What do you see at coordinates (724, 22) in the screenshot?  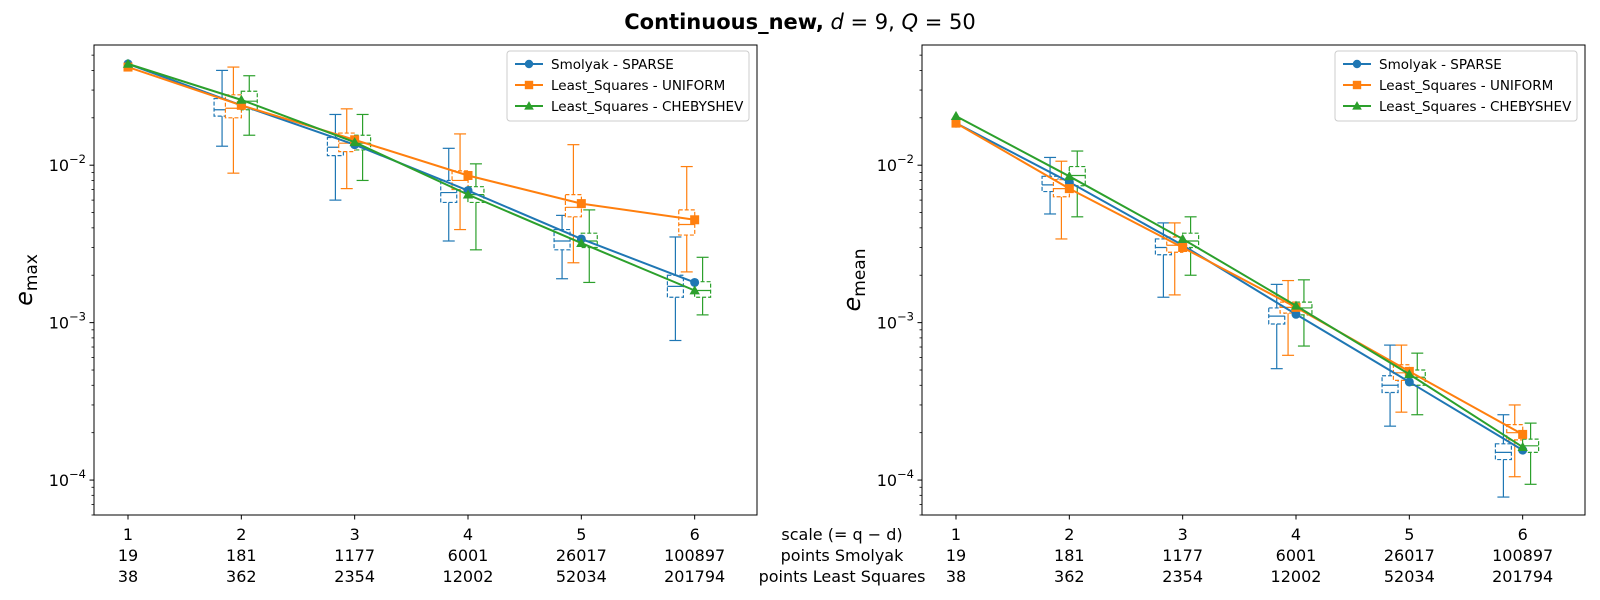 I see `figure-title-bold: Continuous_new,` at bounding box center [724, 22].